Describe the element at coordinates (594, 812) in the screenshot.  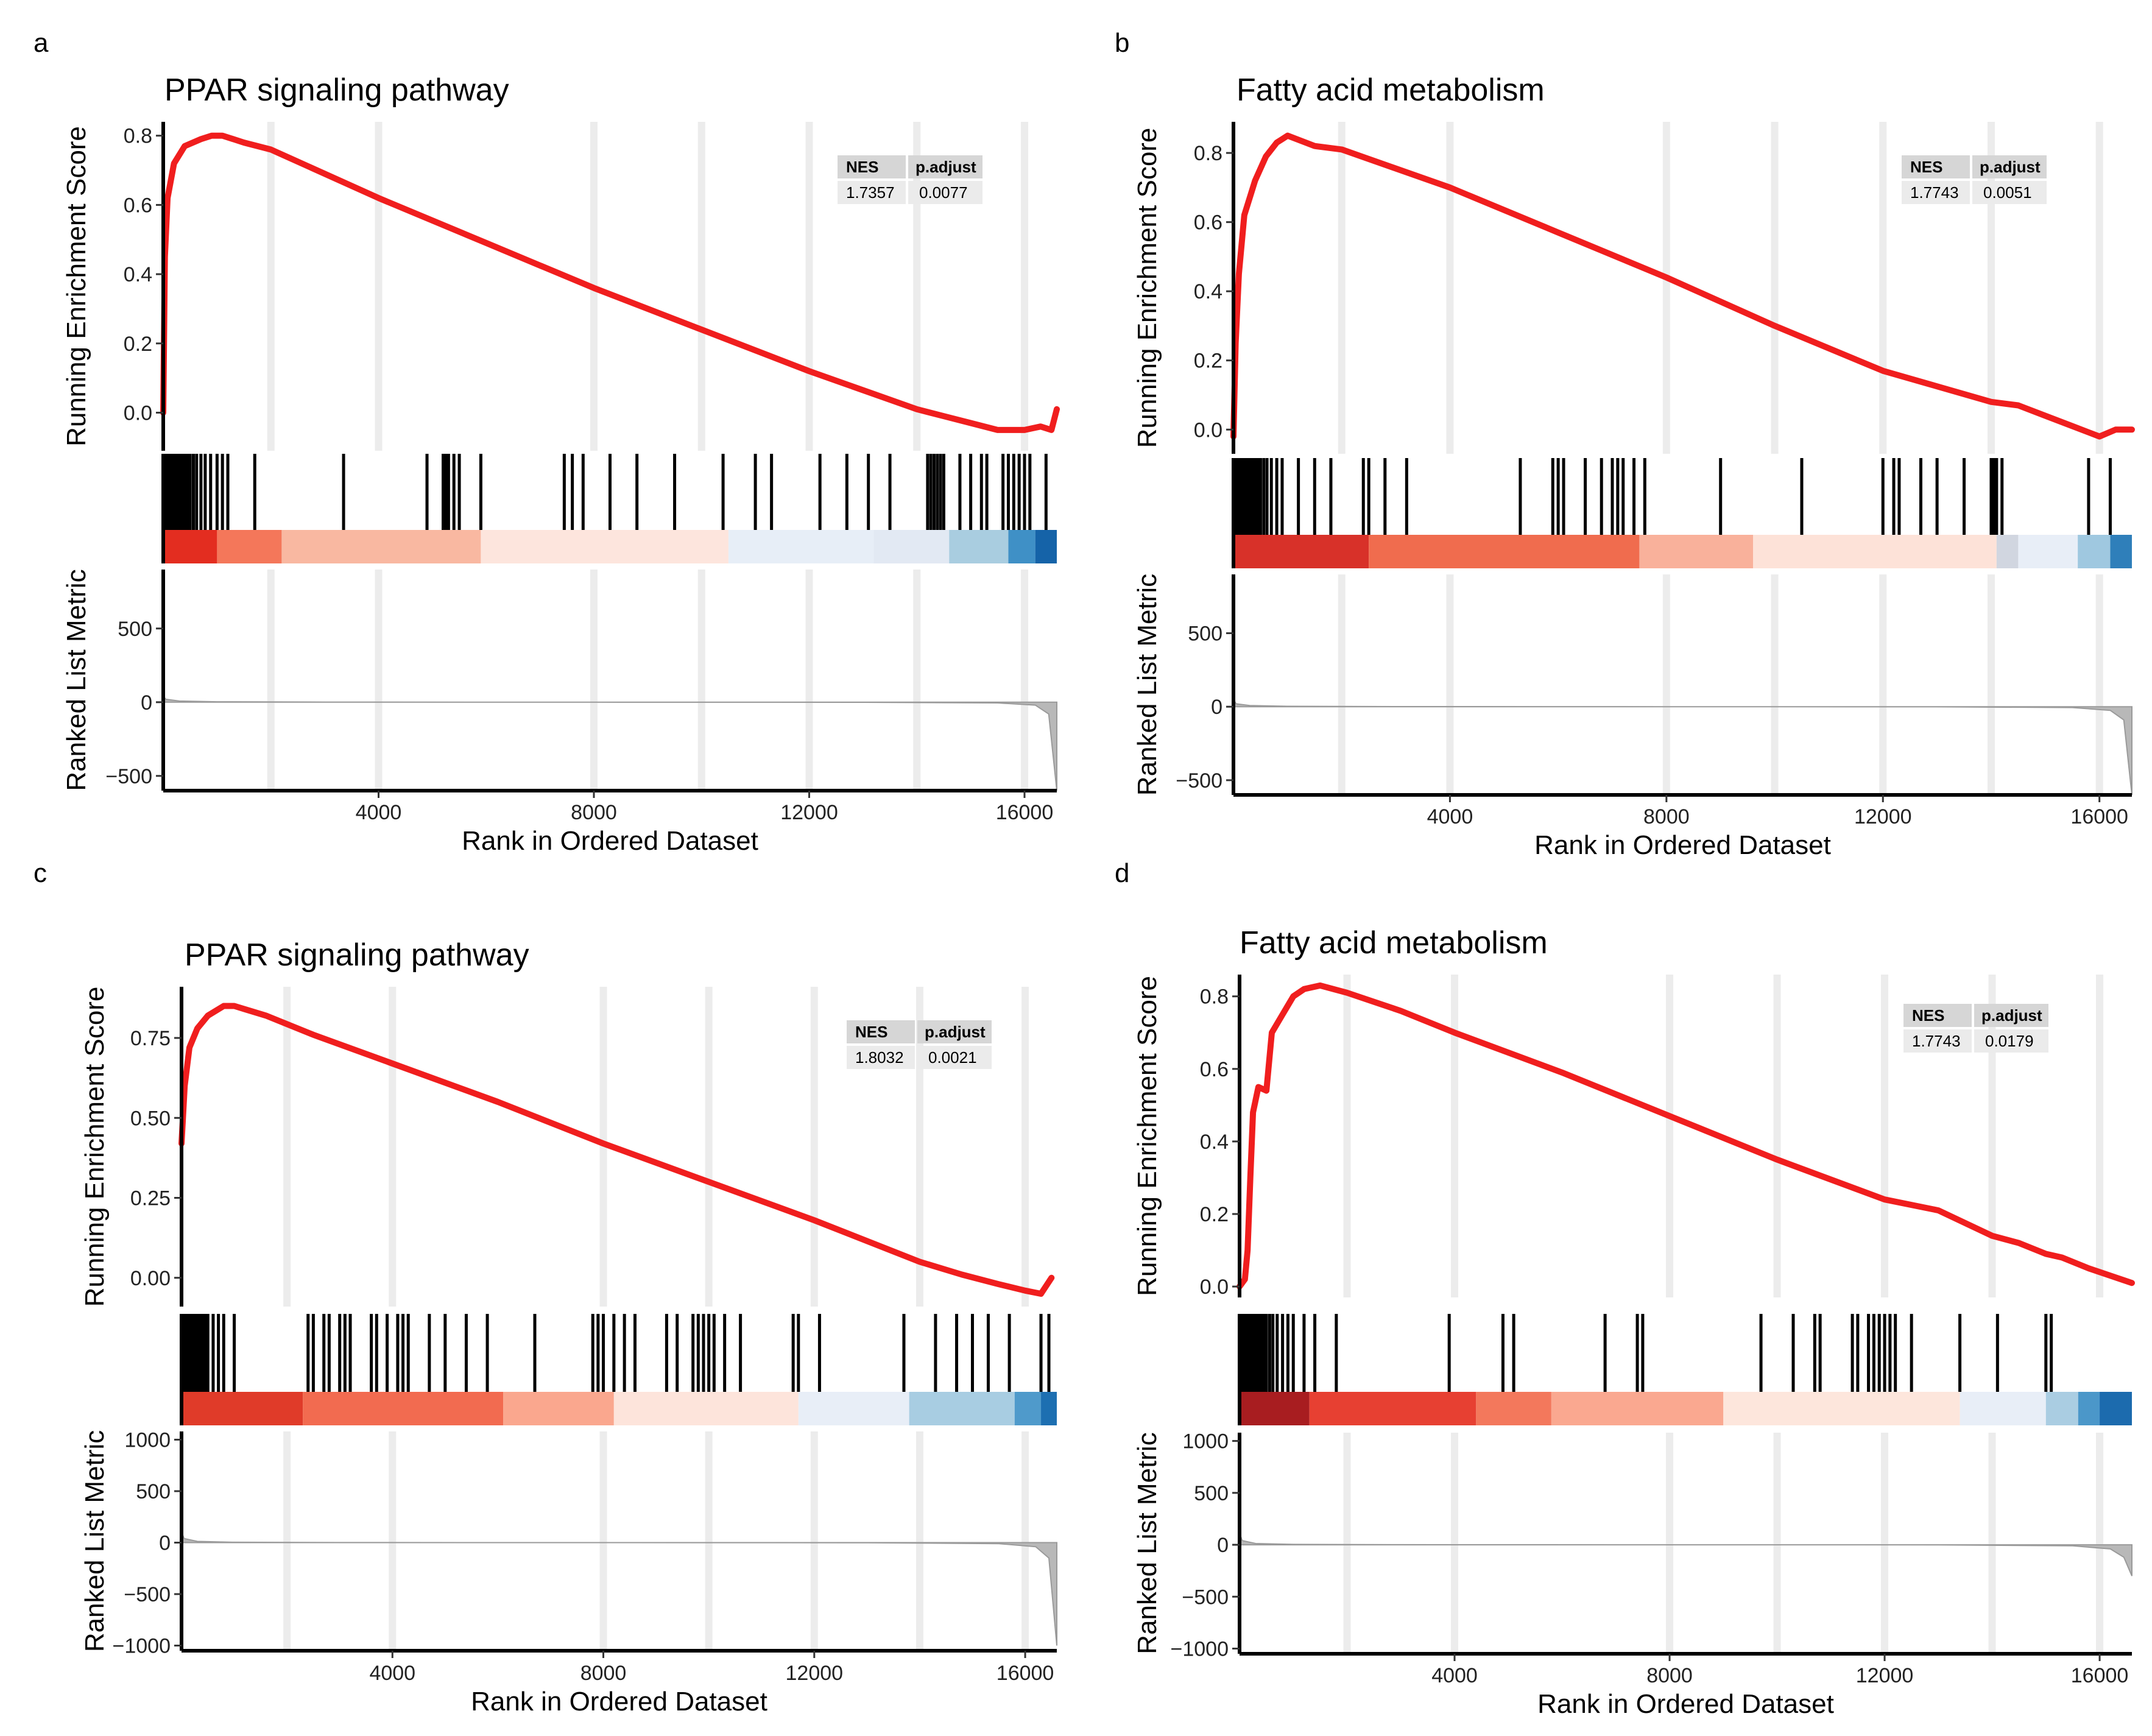
I see `x-tick-label: 8000` at that location.